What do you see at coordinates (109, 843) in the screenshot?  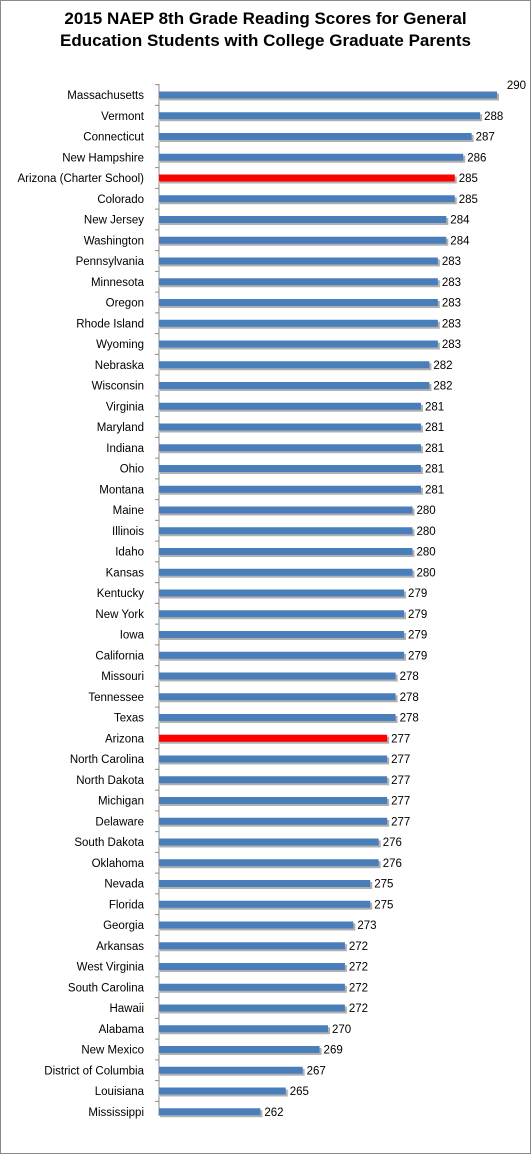 I see `category-label: South Dakota` at bounding box center [109, 843].